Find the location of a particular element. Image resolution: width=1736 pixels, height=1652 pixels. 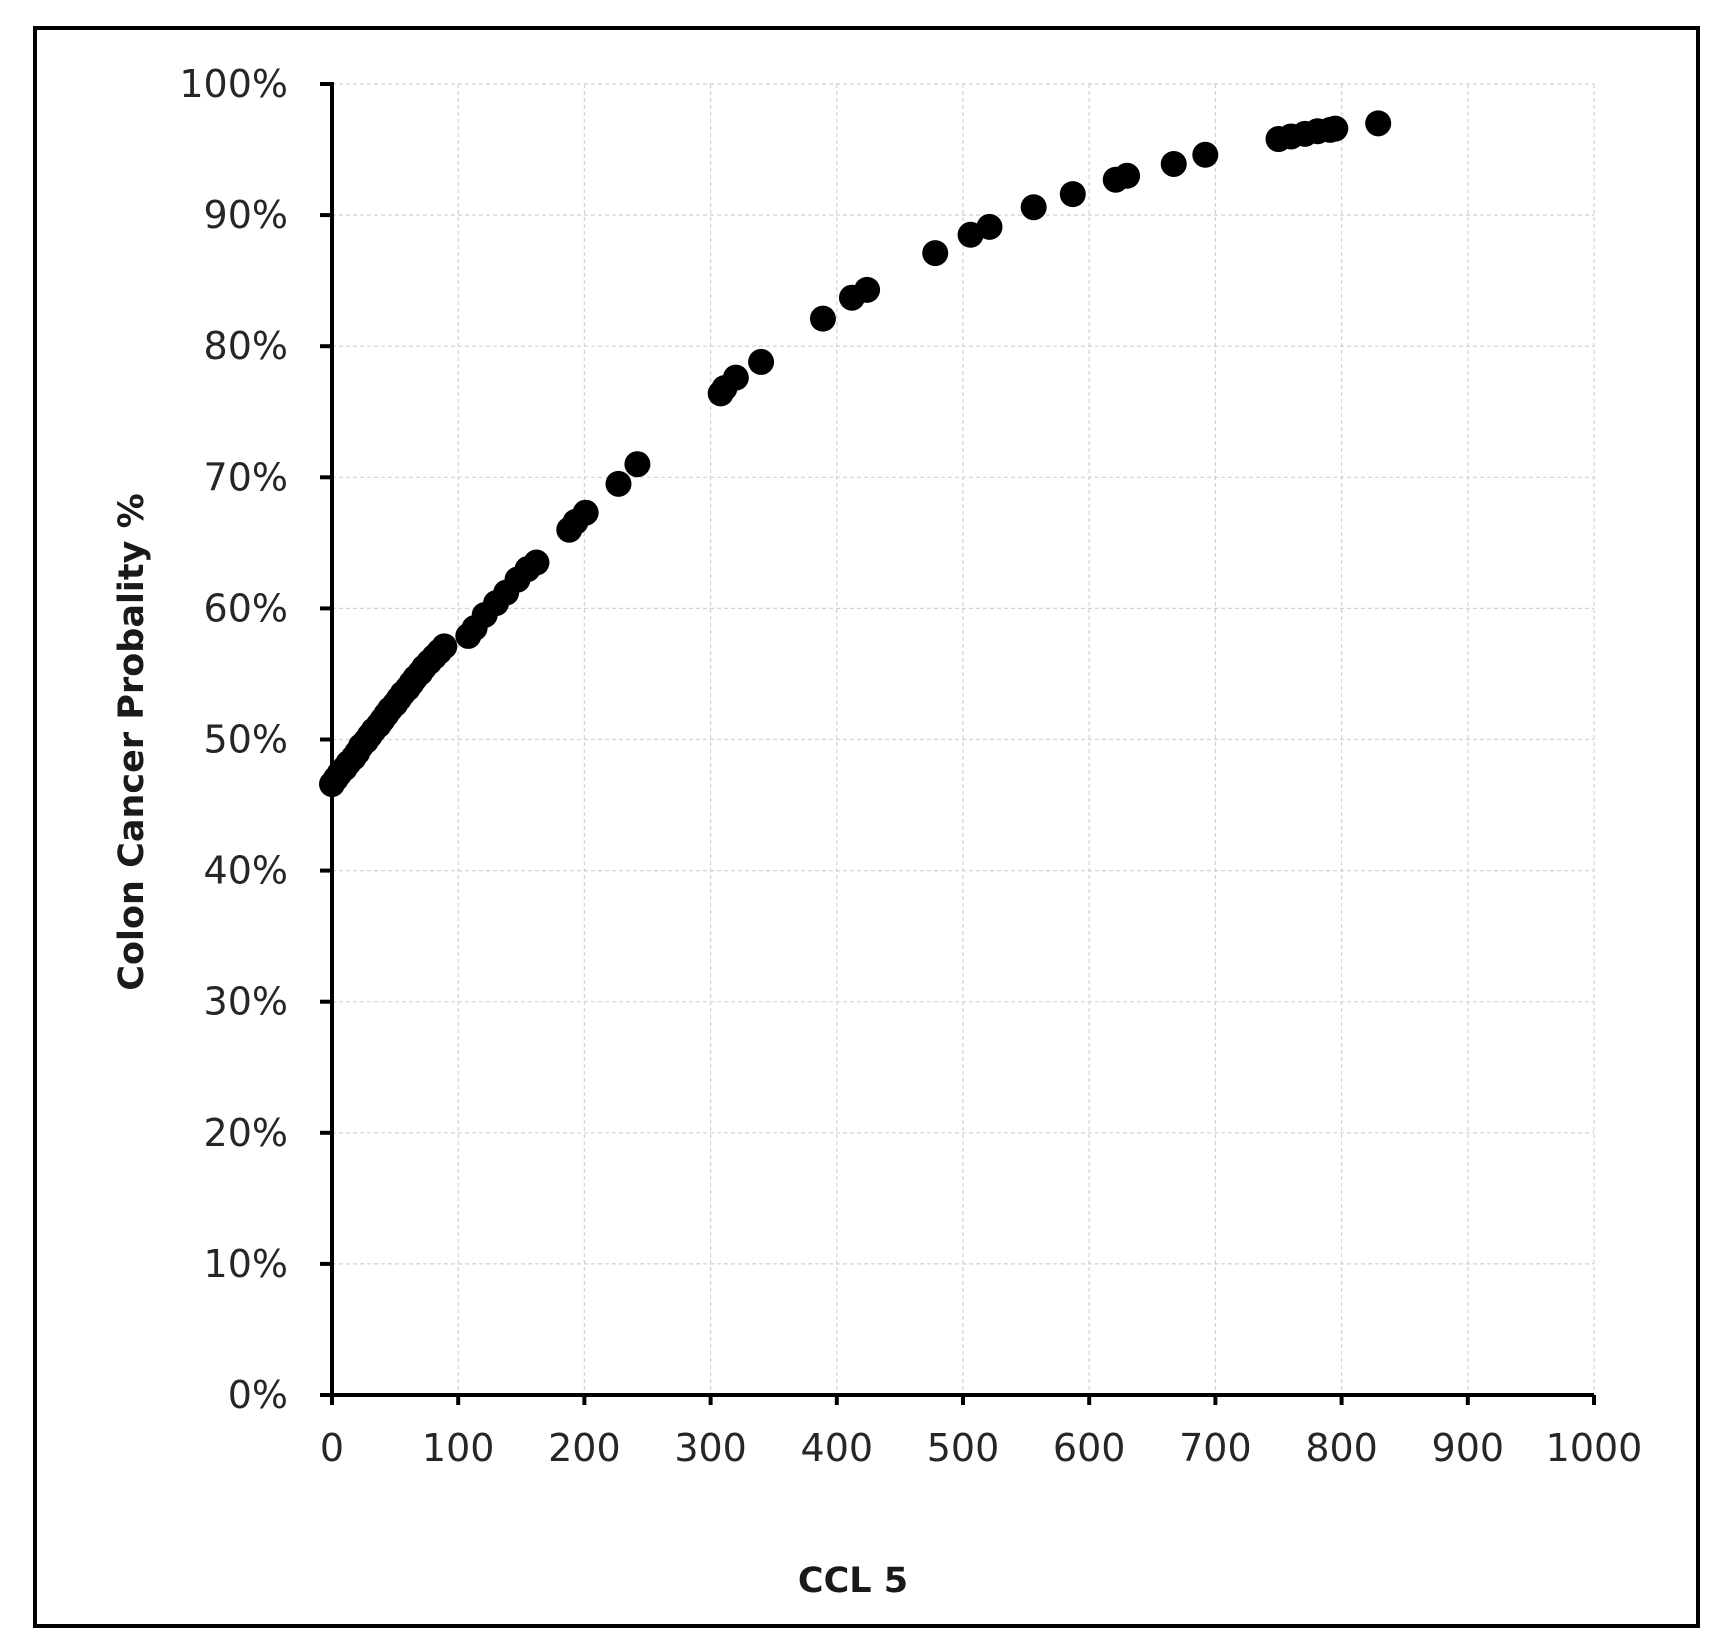

y-tick-label: 20% is located at coordinates (246, 1133).